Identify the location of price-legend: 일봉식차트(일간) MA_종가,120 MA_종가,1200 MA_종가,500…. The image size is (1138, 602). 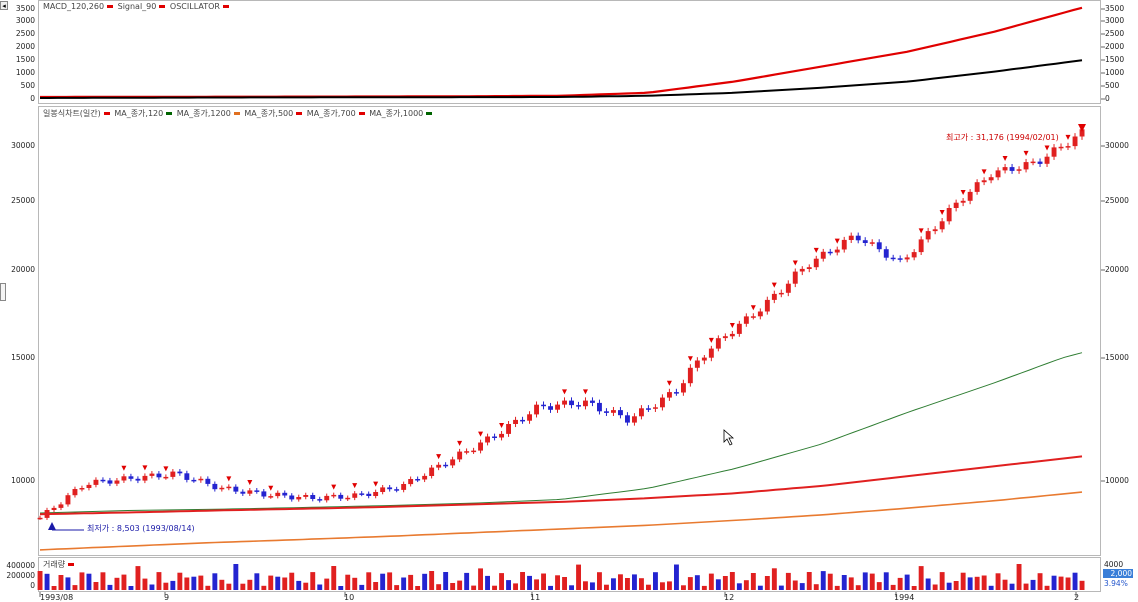
(238, 113).